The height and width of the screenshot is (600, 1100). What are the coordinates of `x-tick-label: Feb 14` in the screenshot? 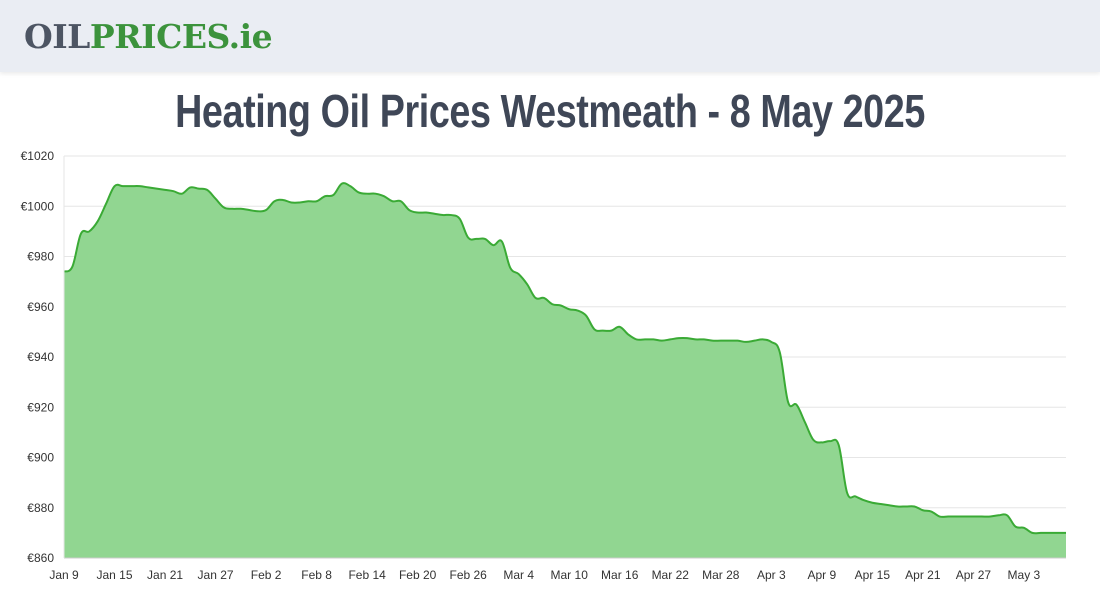 It's located at (367, 575).